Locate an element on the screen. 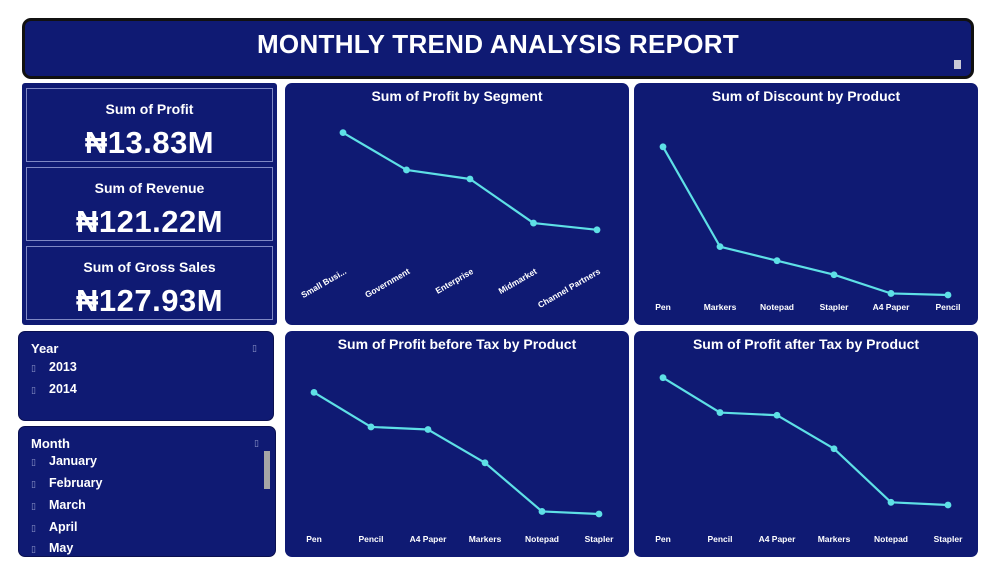  kpi-value: ₦13.83M is located at coordinates (149, 142).